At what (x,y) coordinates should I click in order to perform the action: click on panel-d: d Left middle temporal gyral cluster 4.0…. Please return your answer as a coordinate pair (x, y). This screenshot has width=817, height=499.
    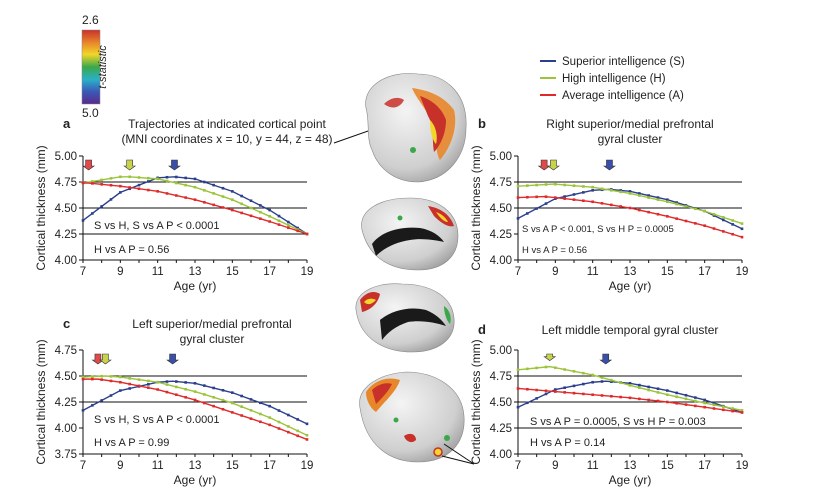
    Looking at the image, I should click on (608, 404).